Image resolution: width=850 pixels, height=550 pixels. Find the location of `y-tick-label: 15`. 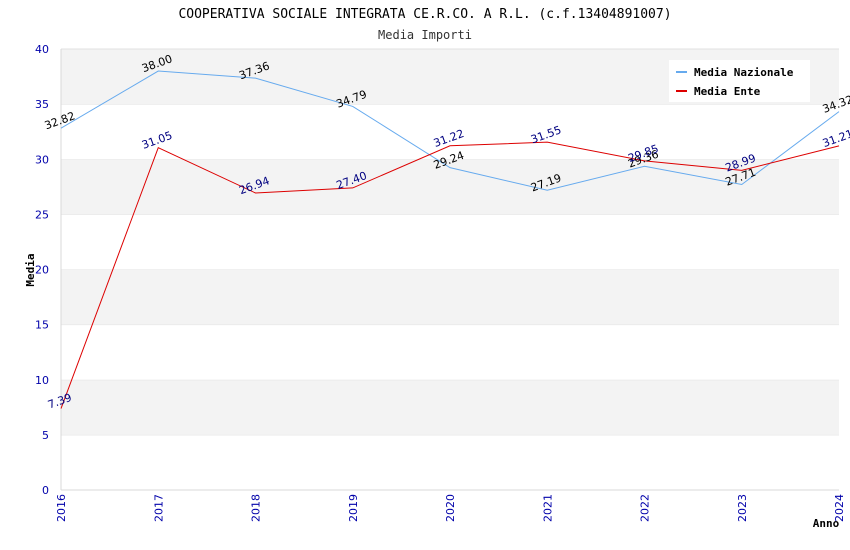

y-tick-label: 15 is located at coordinates (42, 325).